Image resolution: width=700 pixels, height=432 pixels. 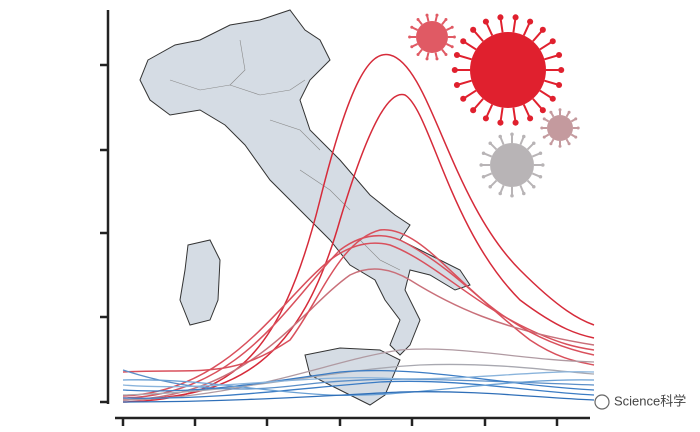 I want to click on watermark: Science科学, so click(x=640, y=401).